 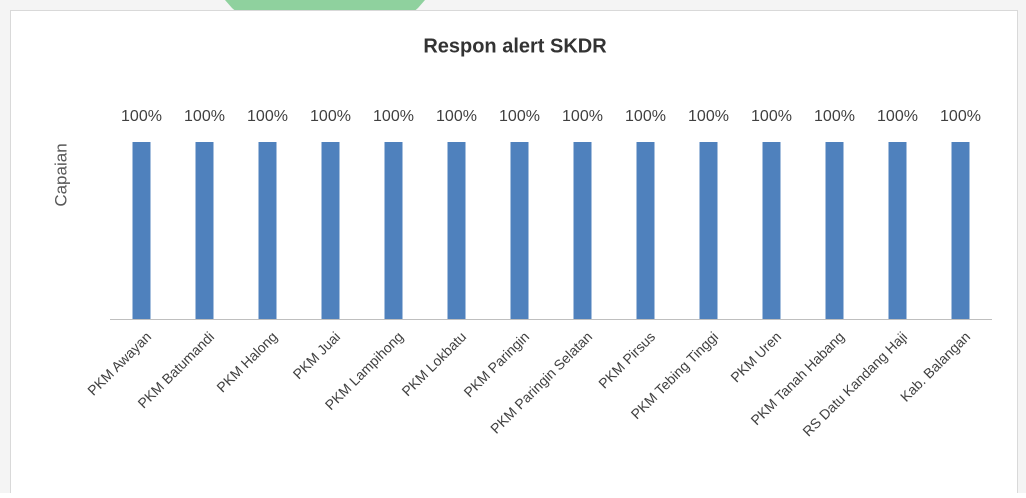 What do you see at coordinates (515, 46) in the screenshot?
I see `chart-title: Respon alert SKDR` at bounding box center [515, 46].